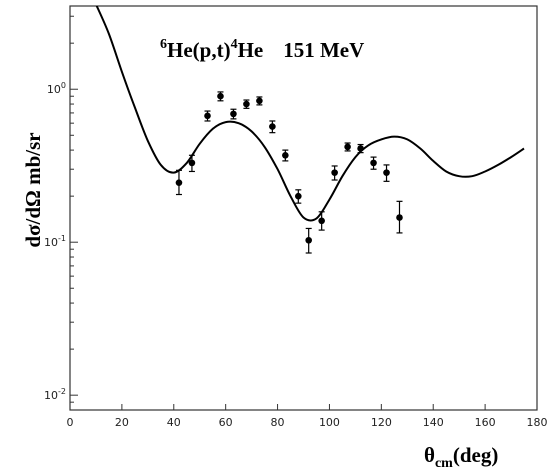 The width and height of the screenshot is (554, 470). Describe the element at coordinates (56, 88) in the screenshot. I see `y-tick-label: 10⁰` at that location.